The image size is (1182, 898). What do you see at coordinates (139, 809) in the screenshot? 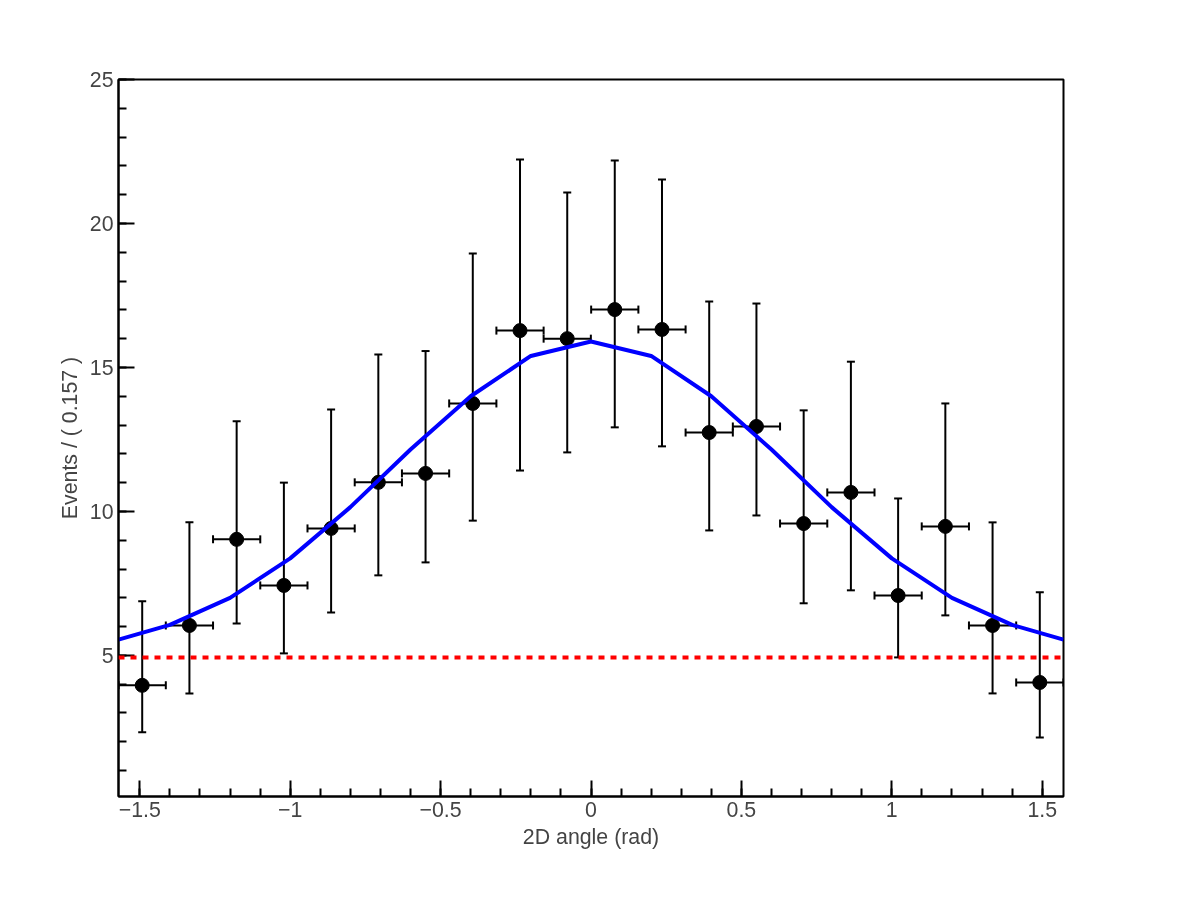
I see `x-tick-label: −1.5` at bounding box center [139, 809].